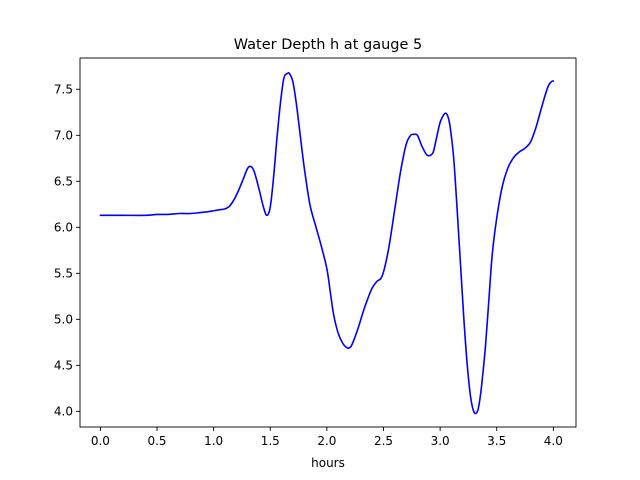 Image resolution: width=640 pixels, height=480 pixels. I want to click on x-tick-label: 4.0, so click(553, 441).